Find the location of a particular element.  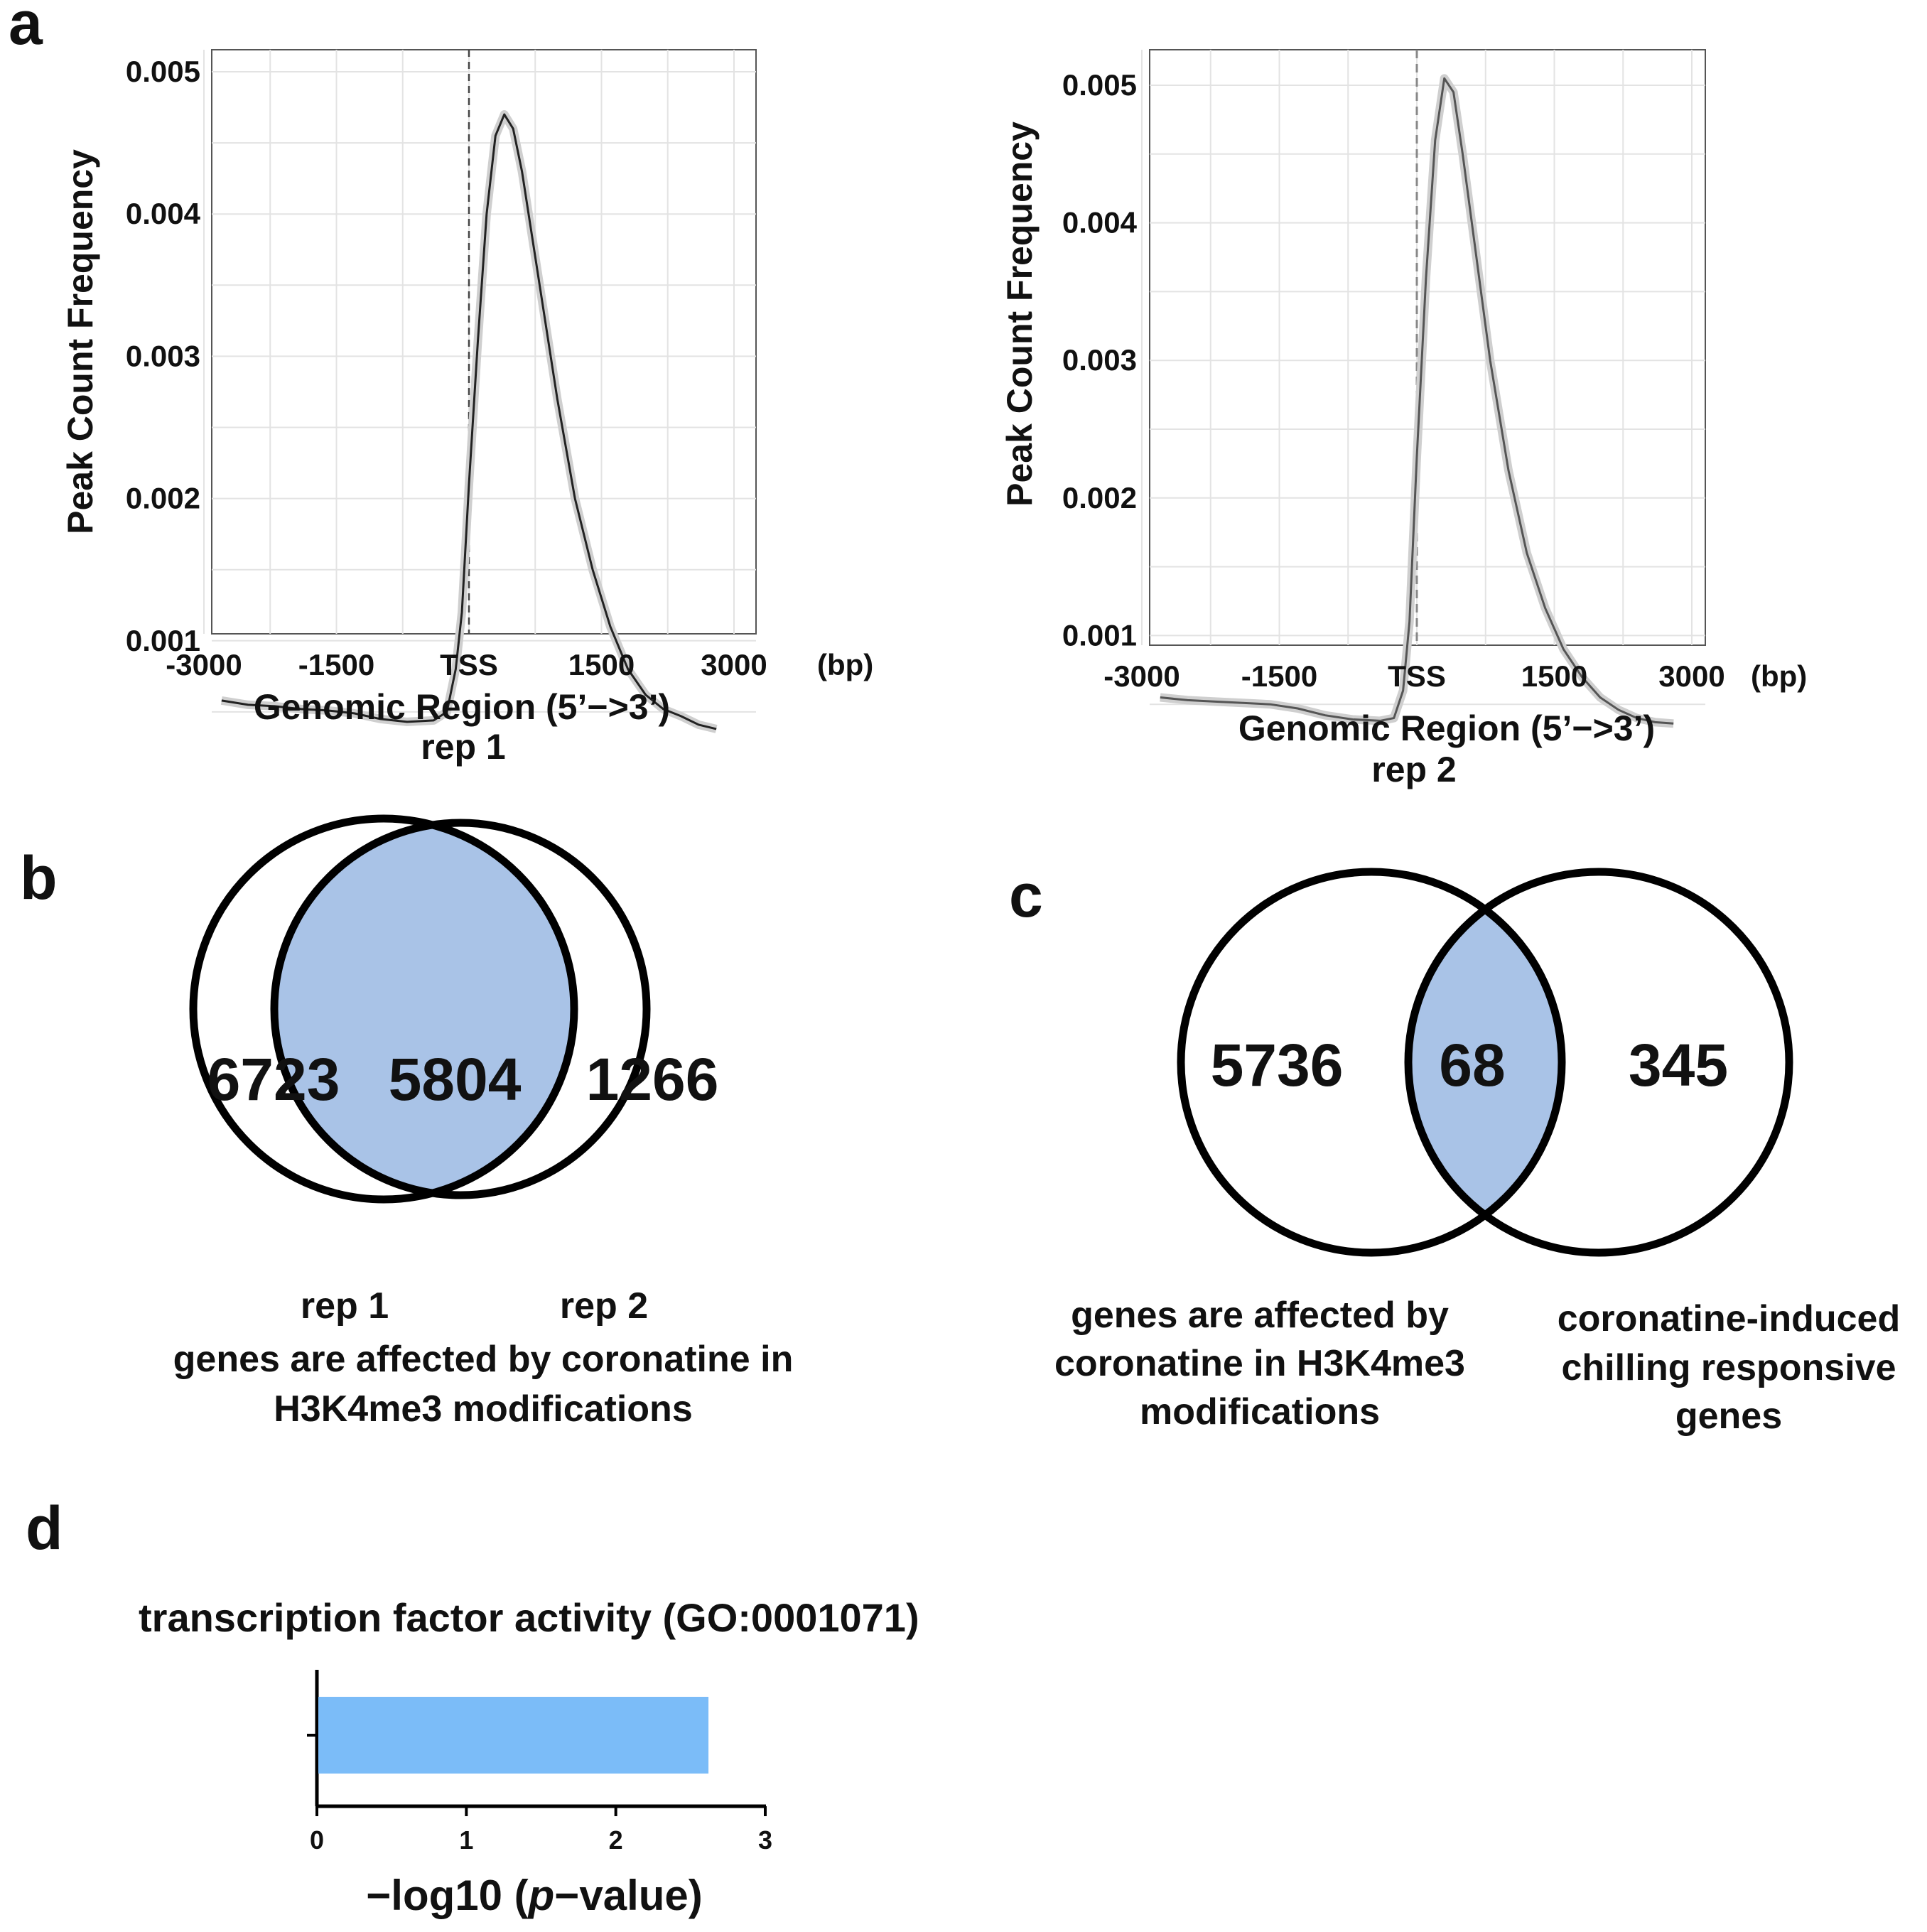

chart-caption: rep 2 is located at coordinates (1414, 769).